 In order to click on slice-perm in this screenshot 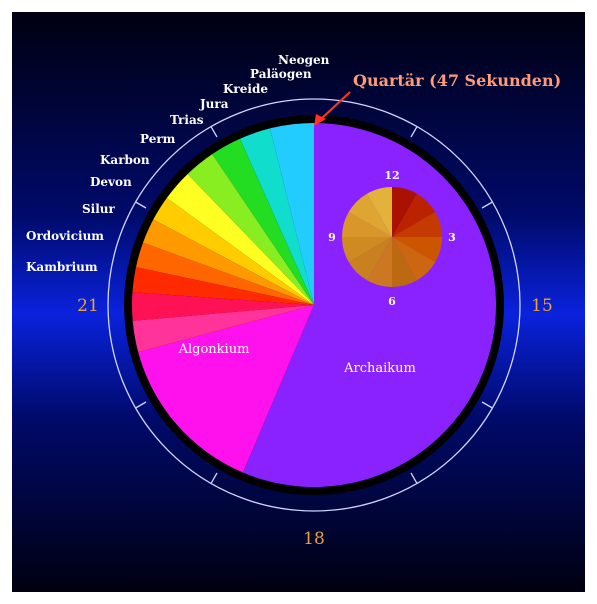, I will do `click(233, 251)`.